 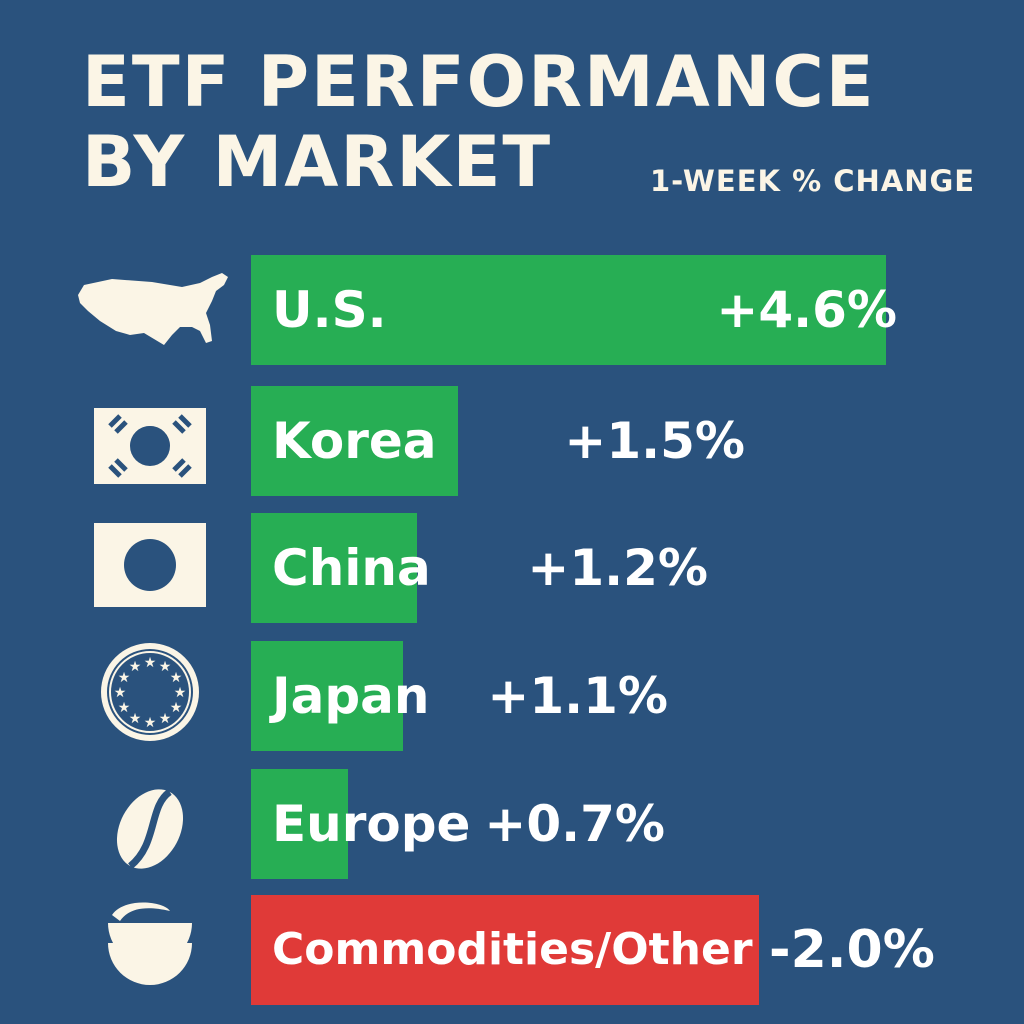 What do you see at coordinates (512, 568) in the screenshot?
I see `bar-row: China +1.2%` at bounding box center [512, 568].